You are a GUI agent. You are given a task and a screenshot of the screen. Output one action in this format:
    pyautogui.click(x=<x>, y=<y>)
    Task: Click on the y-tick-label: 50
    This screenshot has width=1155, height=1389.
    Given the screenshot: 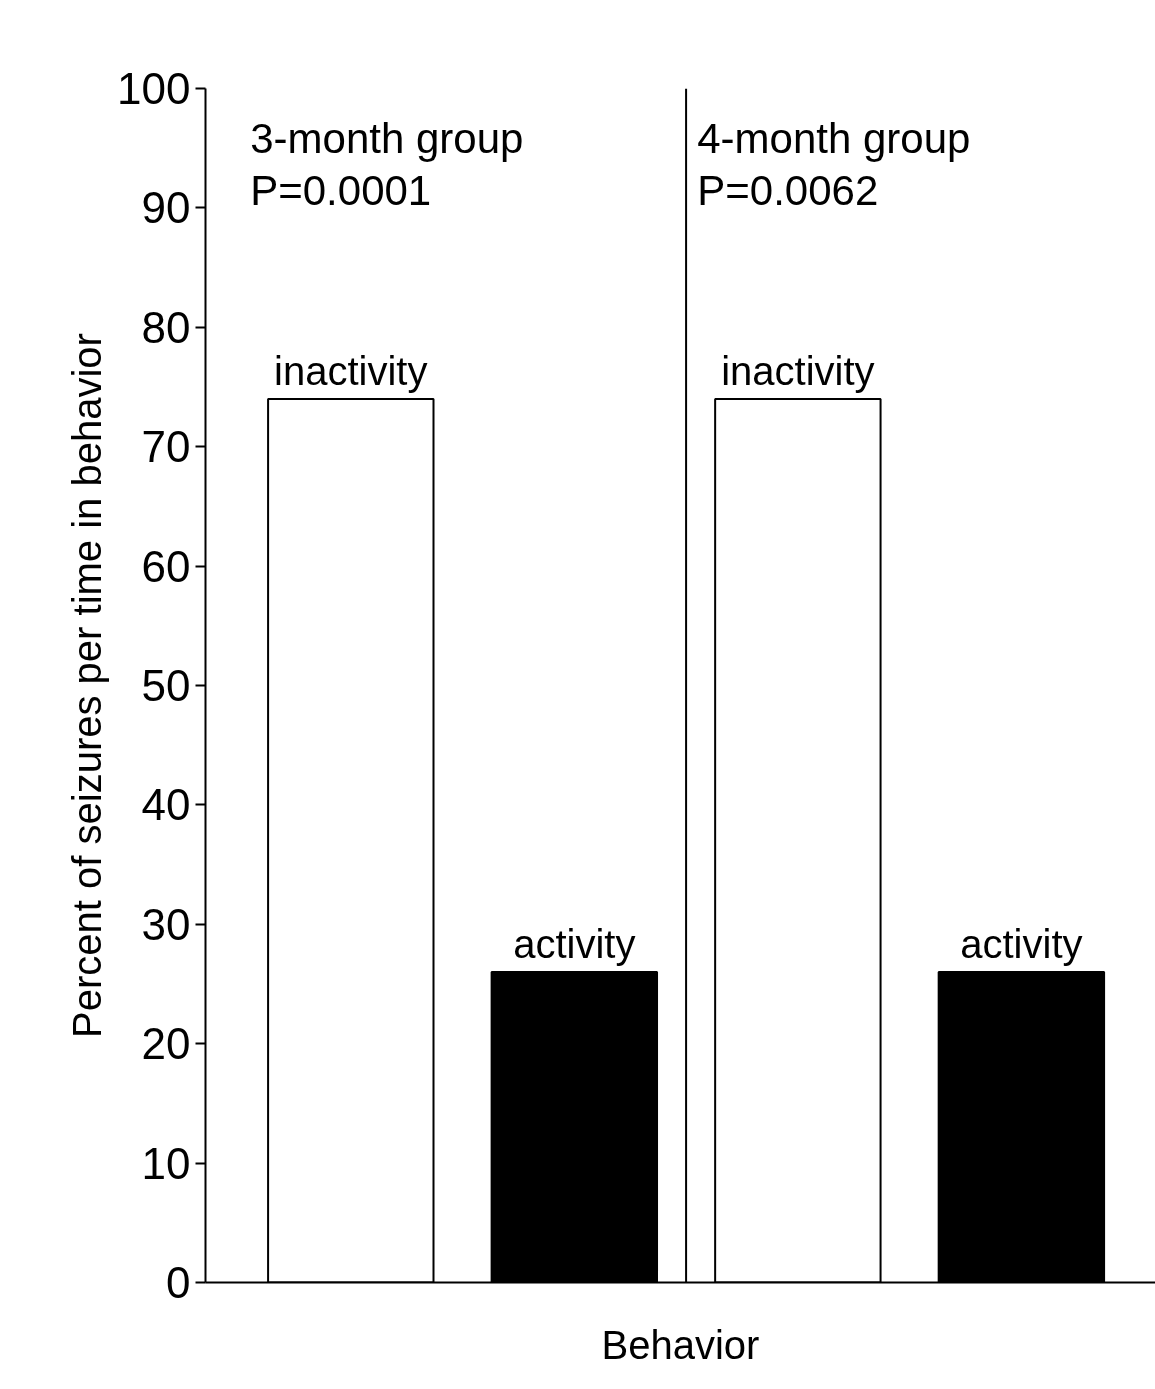 What is the action you would take?
    pyautogui.click(x=166, y=685)
    